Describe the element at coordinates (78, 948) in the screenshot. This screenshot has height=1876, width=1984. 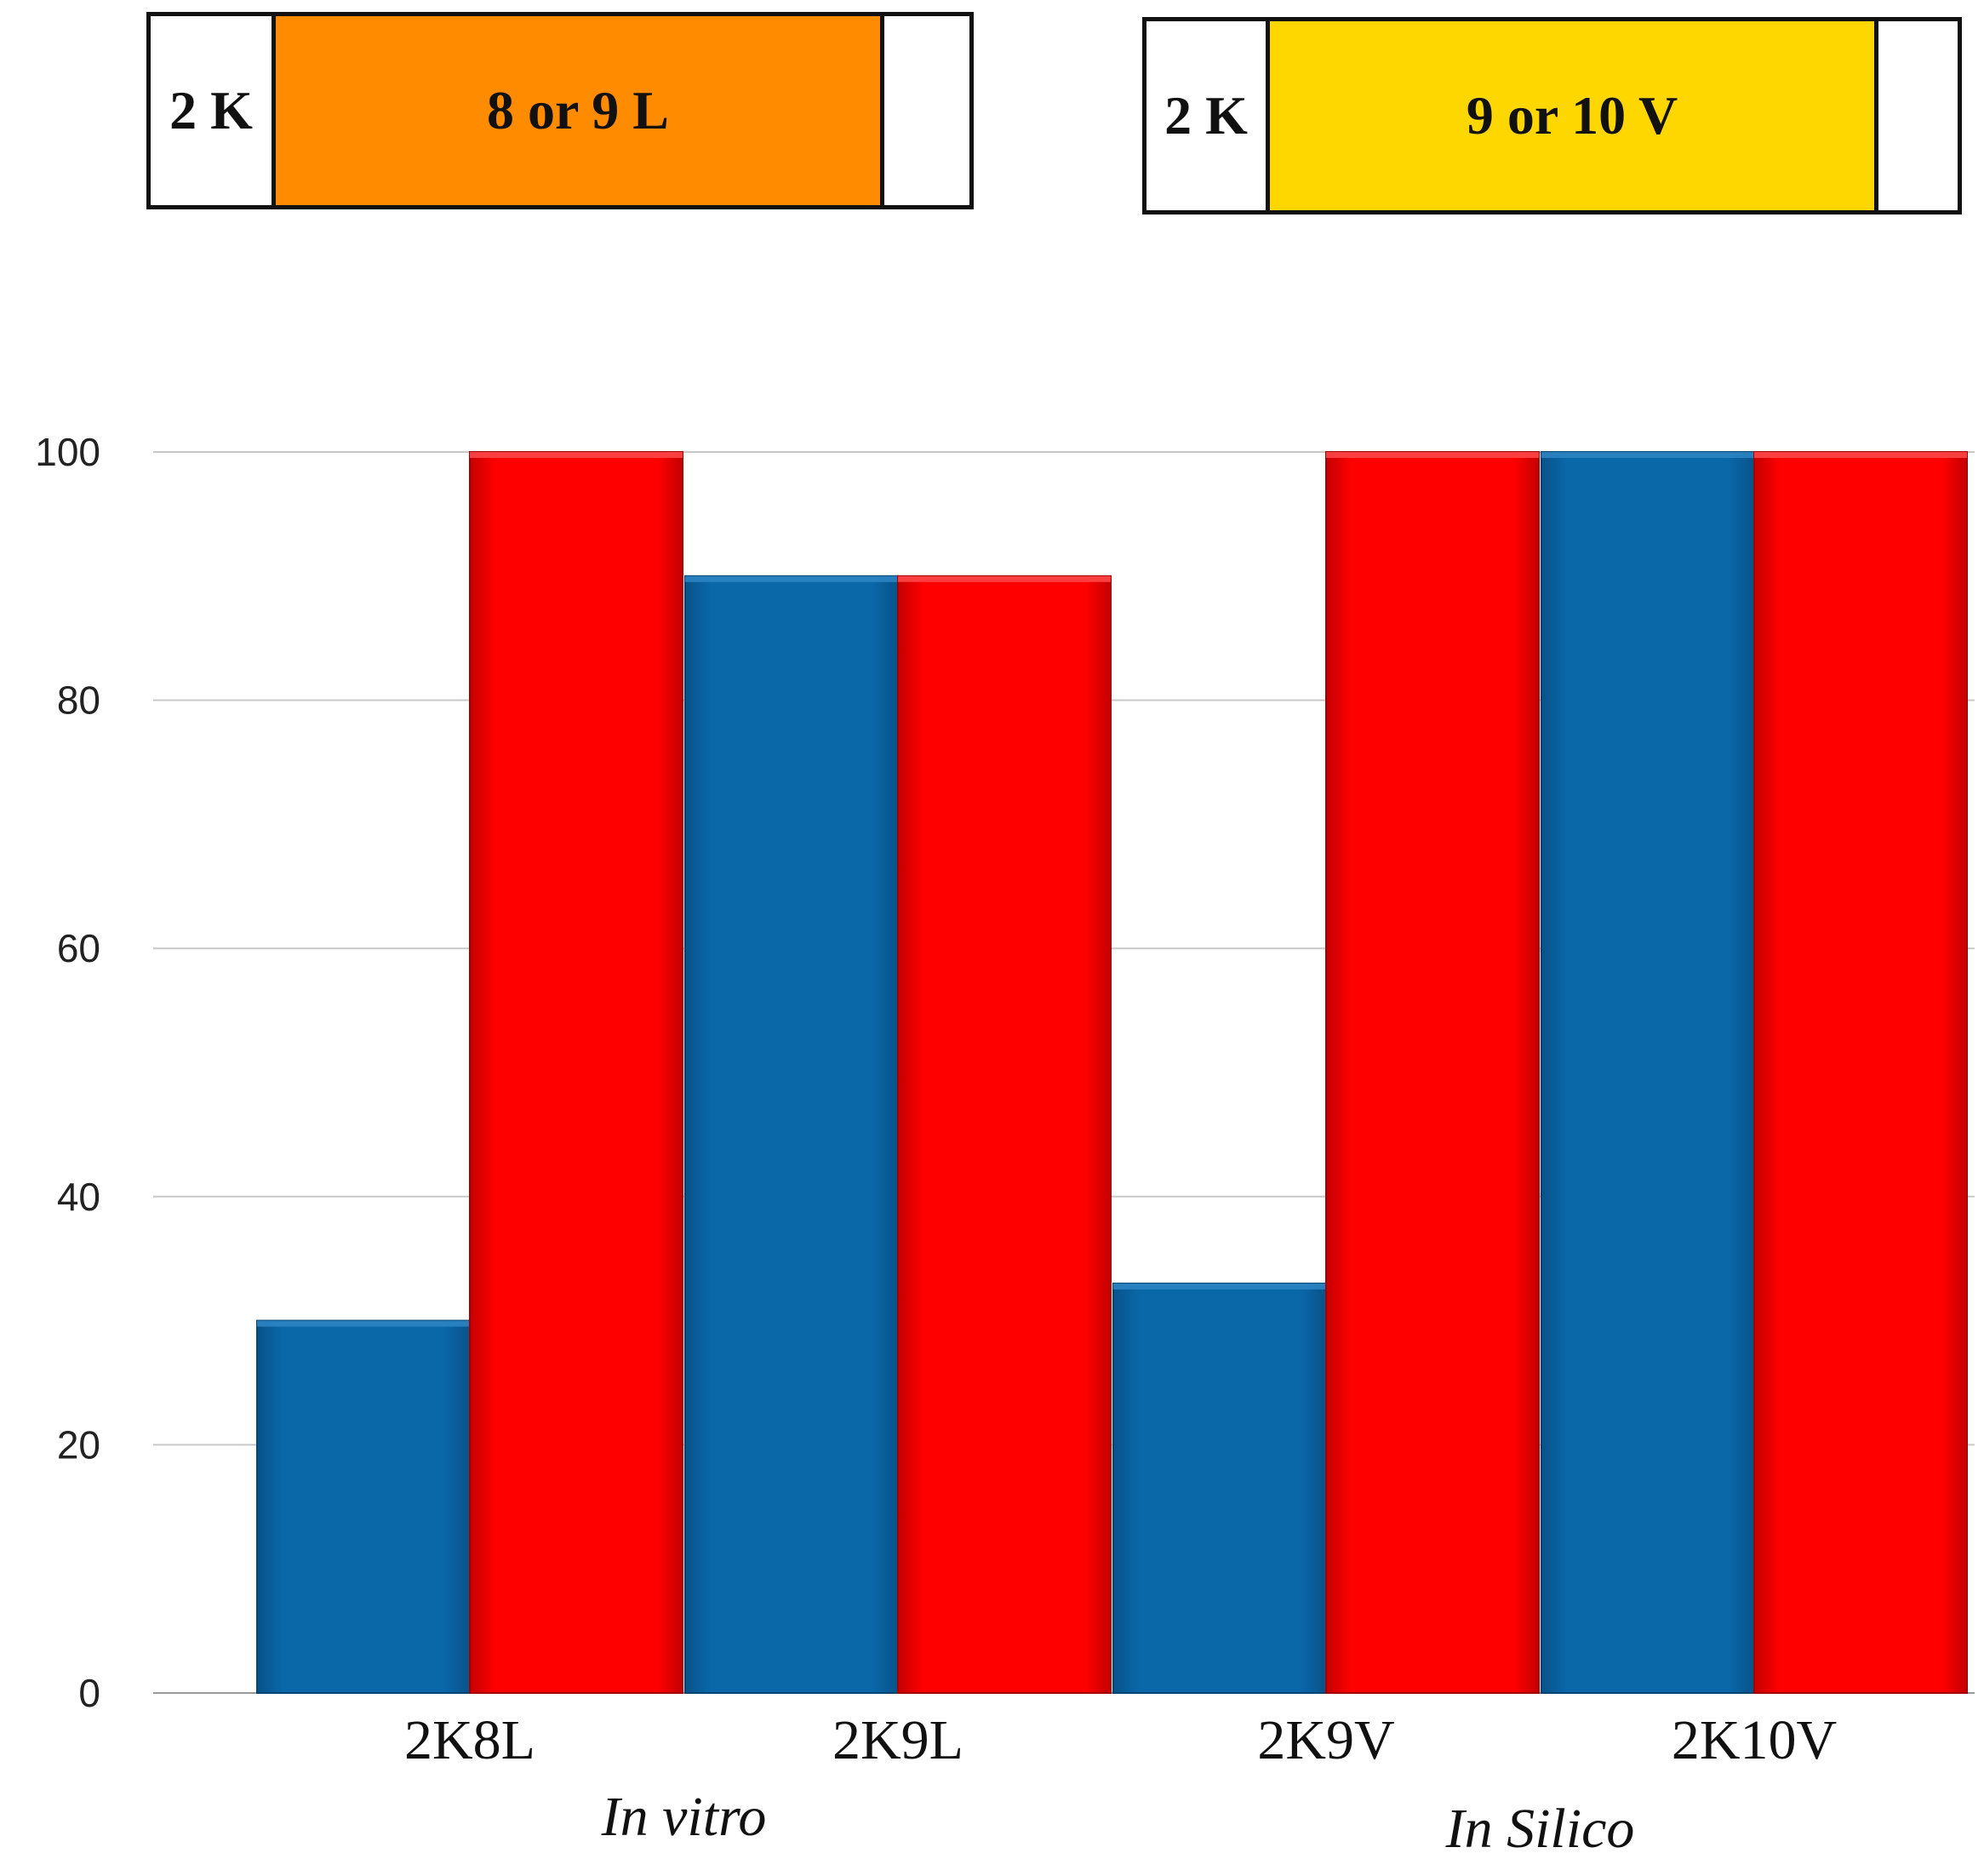
I see `y-tick-label: 60` at that location.